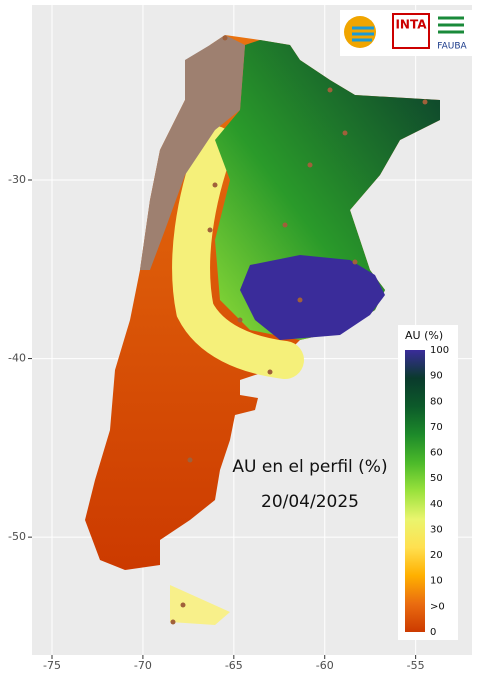  Describe the element at coordinates (436, 478) in the screenshot. I see `legend-label: 50` at that location.